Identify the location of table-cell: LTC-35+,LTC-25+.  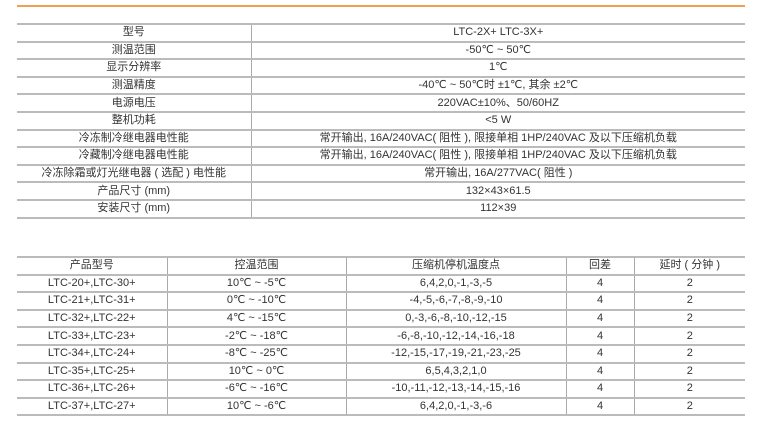
(92, 371).